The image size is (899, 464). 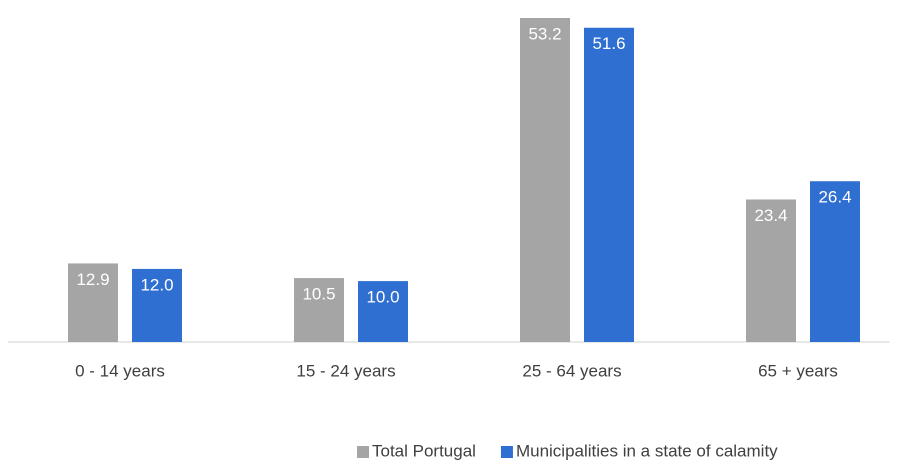 What do you see at coordinates (156, 284) in the screenshot?
I see `data-label: 12.0` at bounding box center [156, 284].